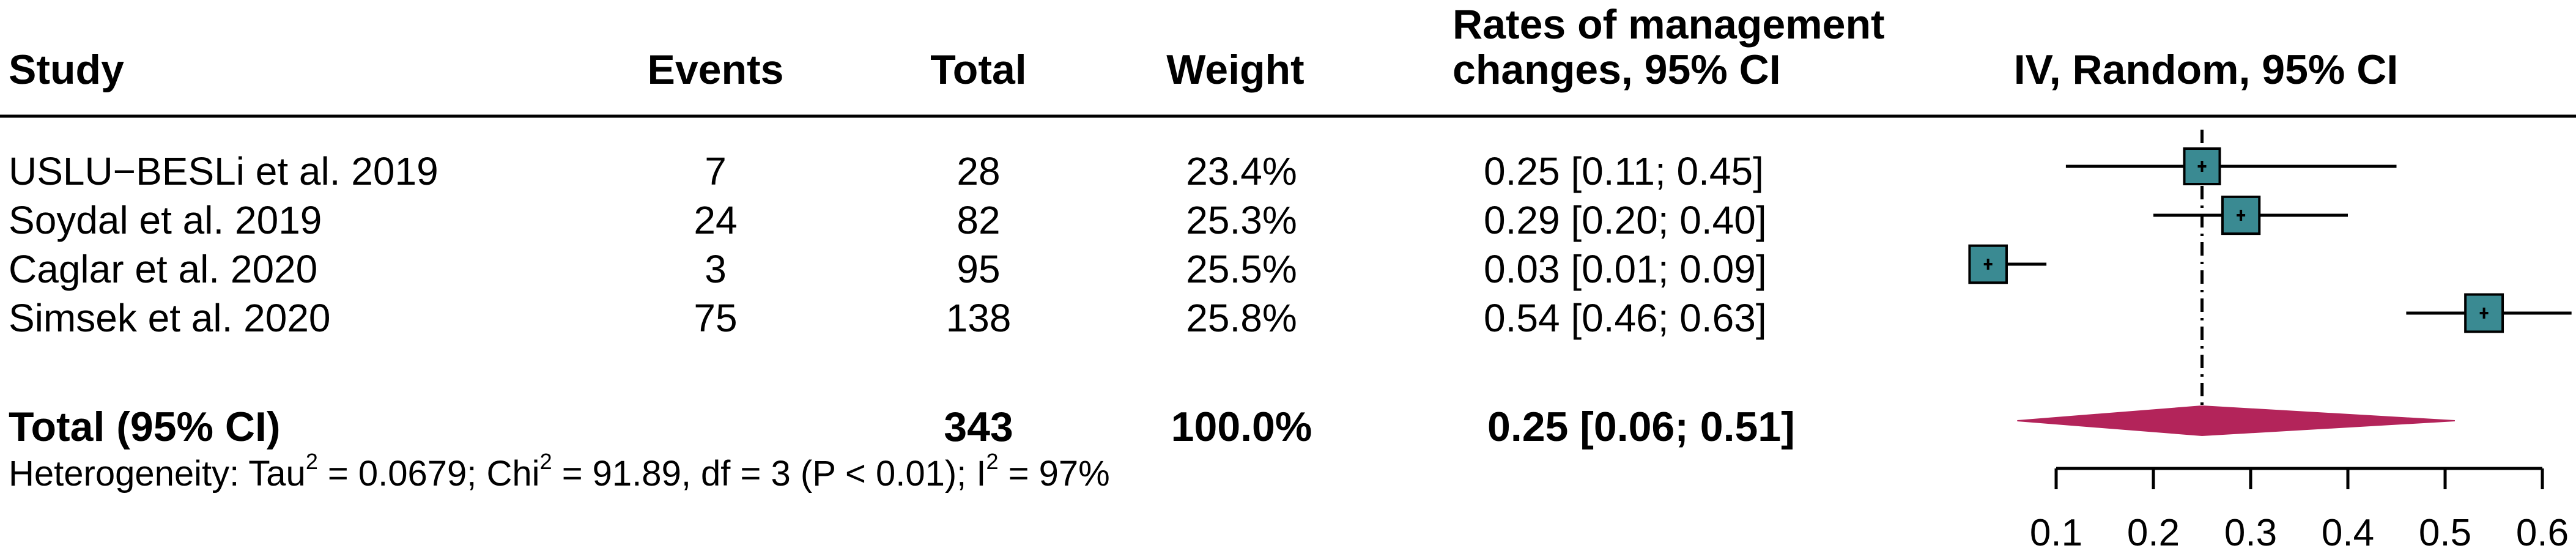  Describe the element at coordinates (979, 318) in the screenshot. I see `total-value: 138` at that location.